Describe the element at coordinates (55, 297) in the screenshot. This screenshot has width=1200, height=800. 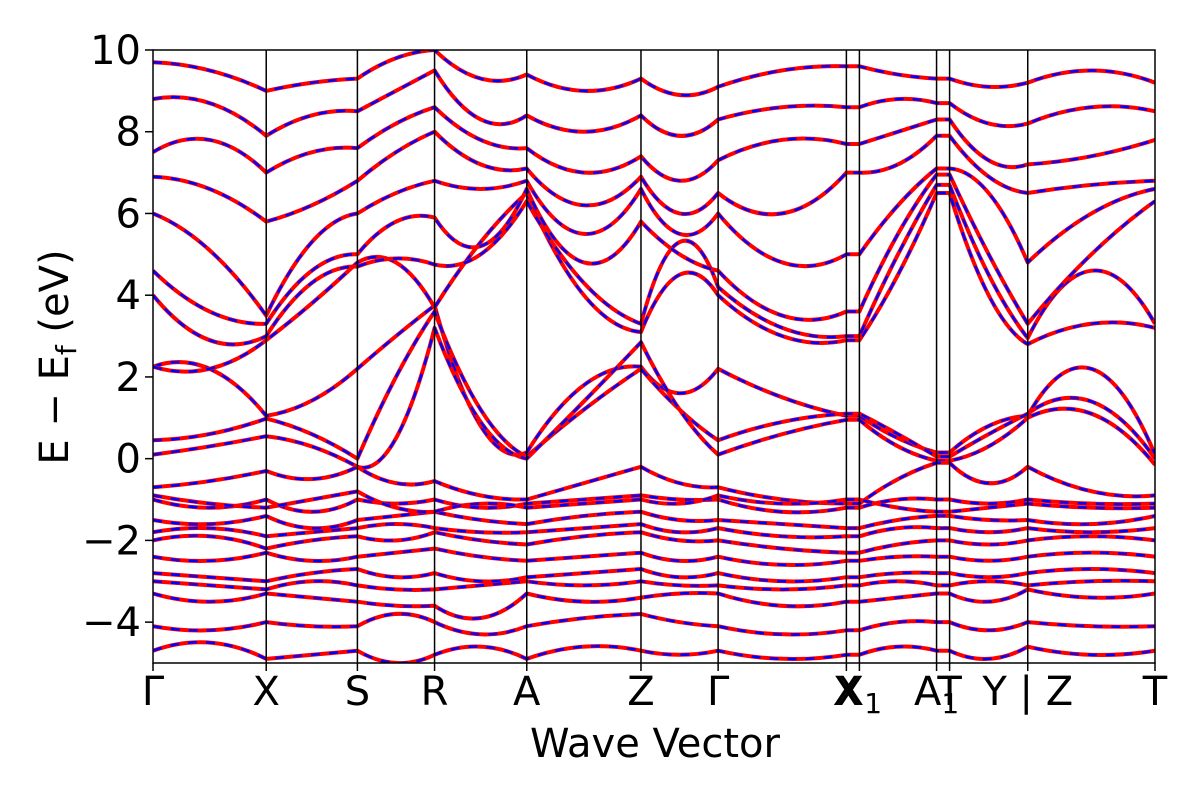
I see `y-axis-title-unit: (eV)` at that location.